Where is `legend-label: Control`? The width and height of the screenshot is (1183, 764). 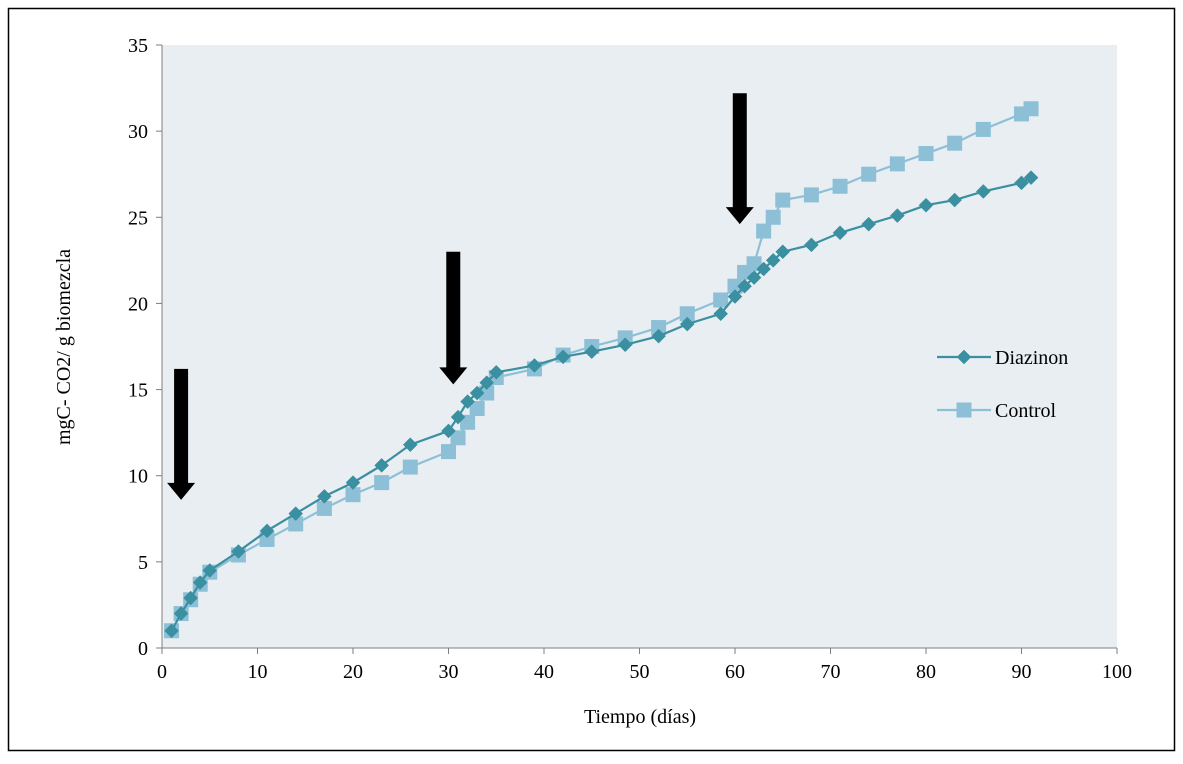 legend-label: Control is located at coordinates (1026, 411).